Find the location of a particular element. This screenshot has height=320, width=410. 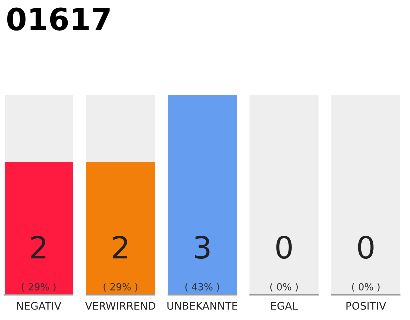

x-tick-label: UNBEKANNTE is located at coordinates (203, 306).